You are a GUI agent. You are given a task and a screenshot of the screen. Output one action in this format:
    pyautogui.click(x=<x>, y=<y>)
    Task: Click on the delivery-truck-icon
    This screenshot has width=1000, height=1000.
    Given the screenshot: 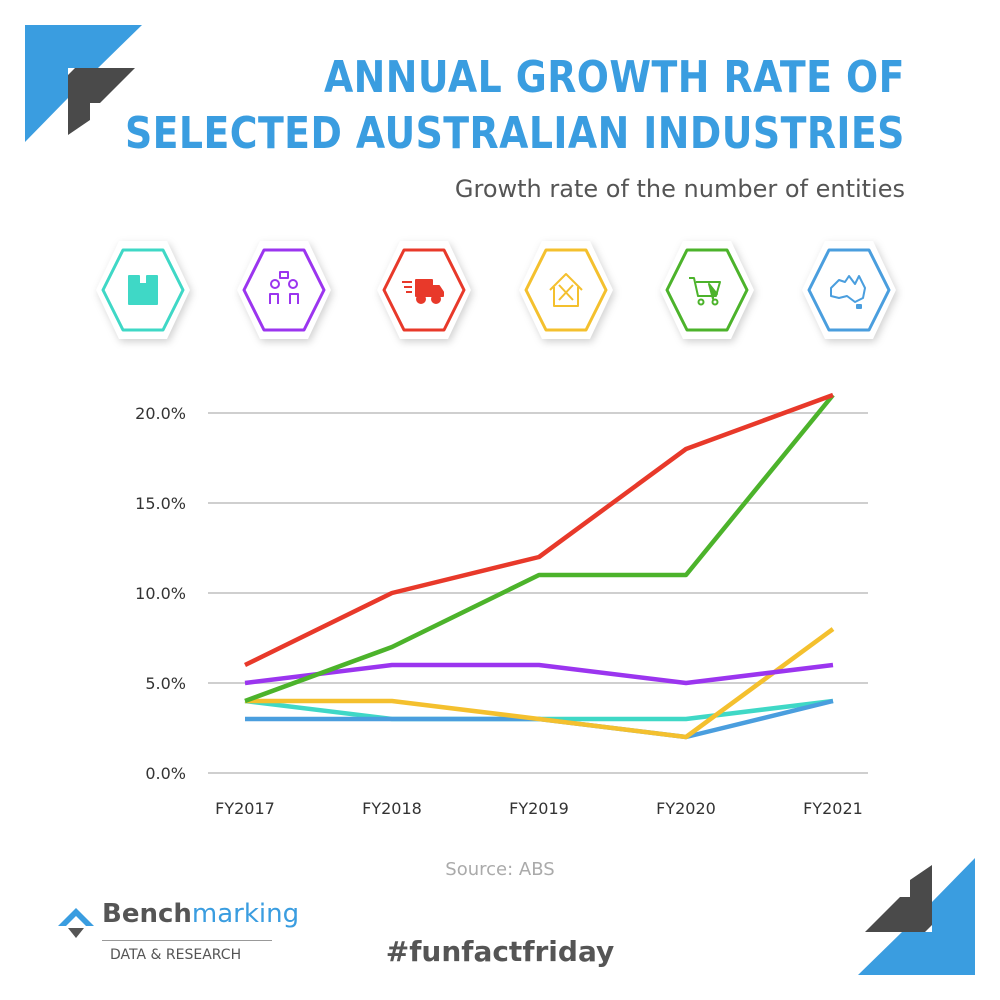 What is the action you would take?
    pyautogui.click(x=424, y=290)
    